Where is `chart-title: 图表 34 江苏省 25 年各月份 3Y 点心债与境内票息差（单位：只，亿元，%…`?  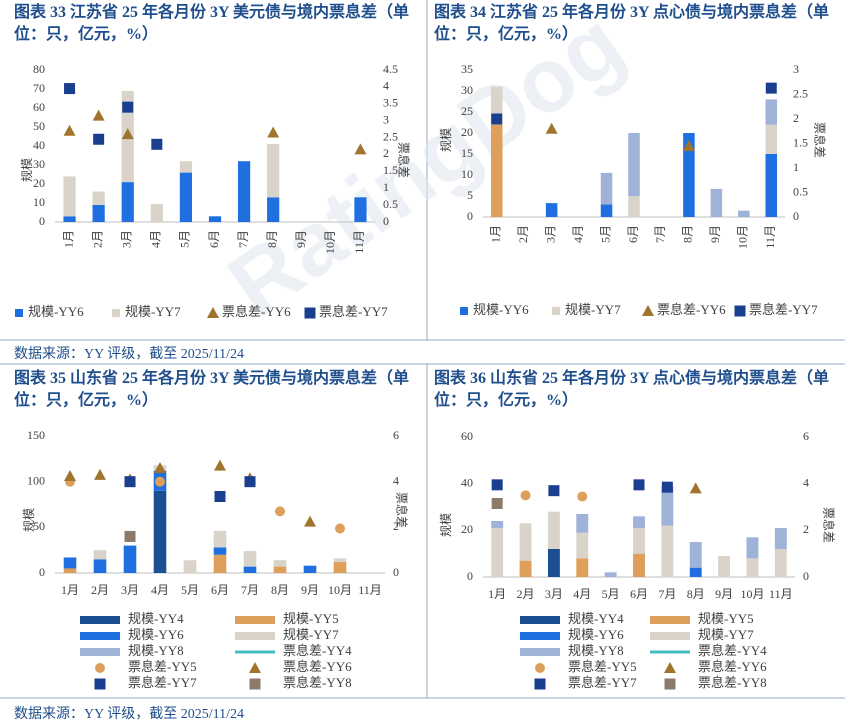 chart-title: 图表 34 江苏省 25 年各月份 3Y 点心债与境内票息差（单位：只，亿元，%… is located at coordinates (631, 23).